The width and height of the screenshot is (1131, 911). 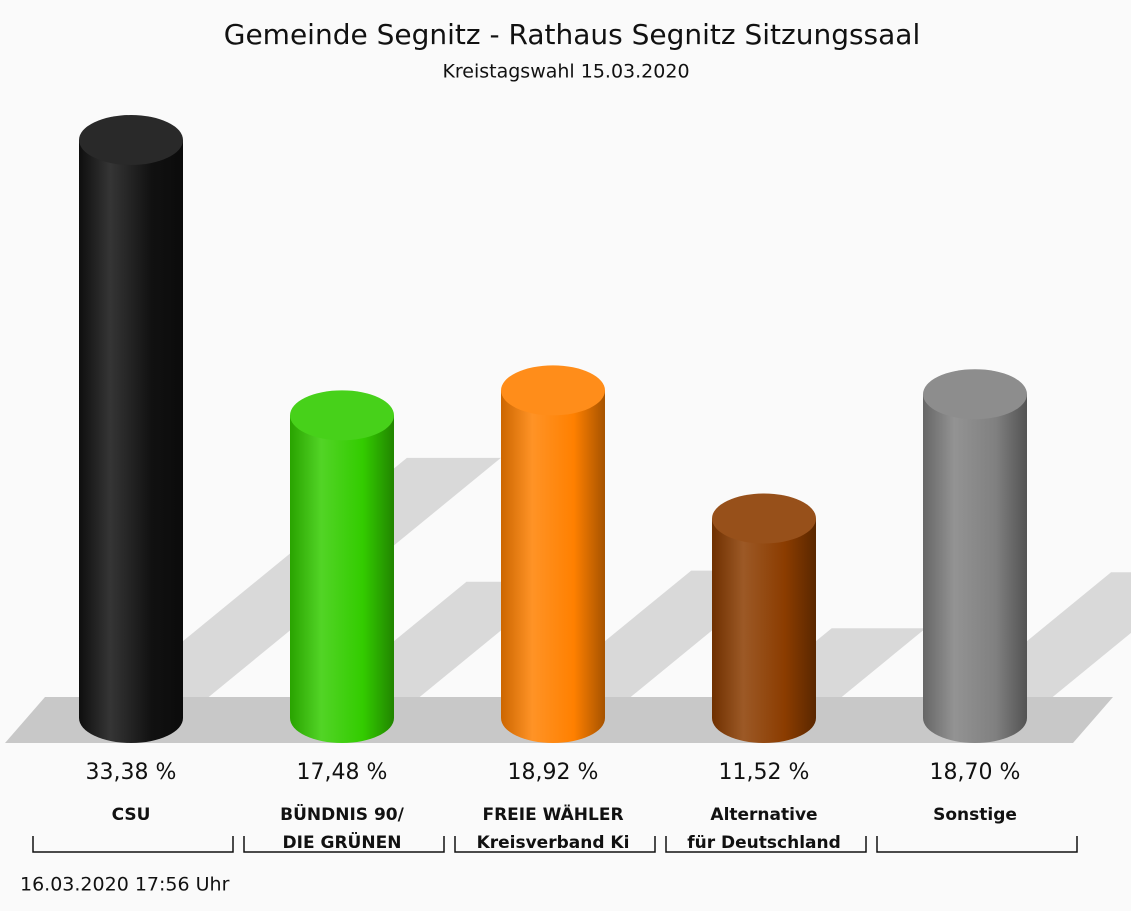 I want to click on category-label: DIE GRÜNEN, so click(x=342, y=842).